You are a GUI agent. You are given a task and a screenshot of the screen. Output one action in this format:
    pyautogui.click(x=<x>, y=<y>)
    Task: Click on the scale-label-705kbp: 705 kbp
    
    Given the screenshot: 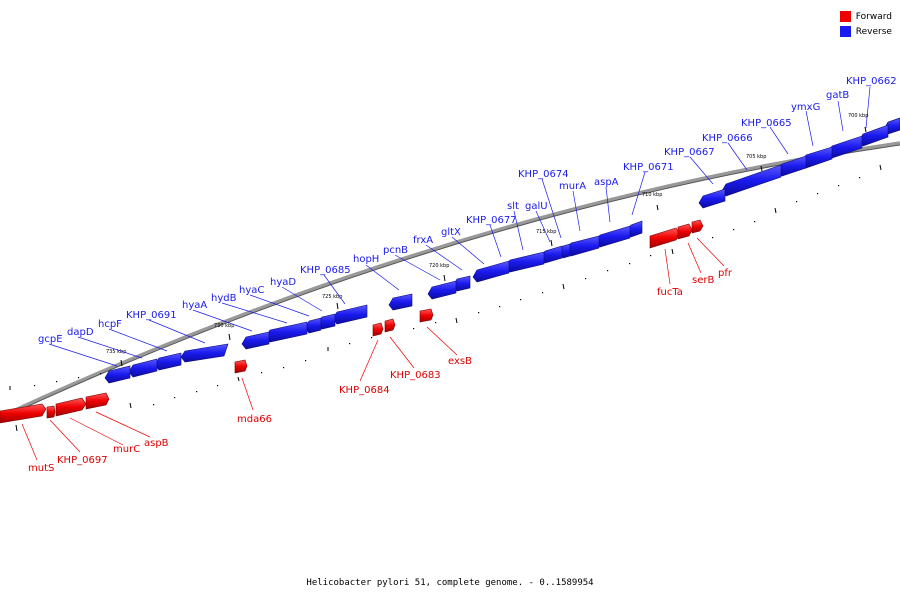 What is the action you would take?
    pyautogui.click(x=756, y=157)
    